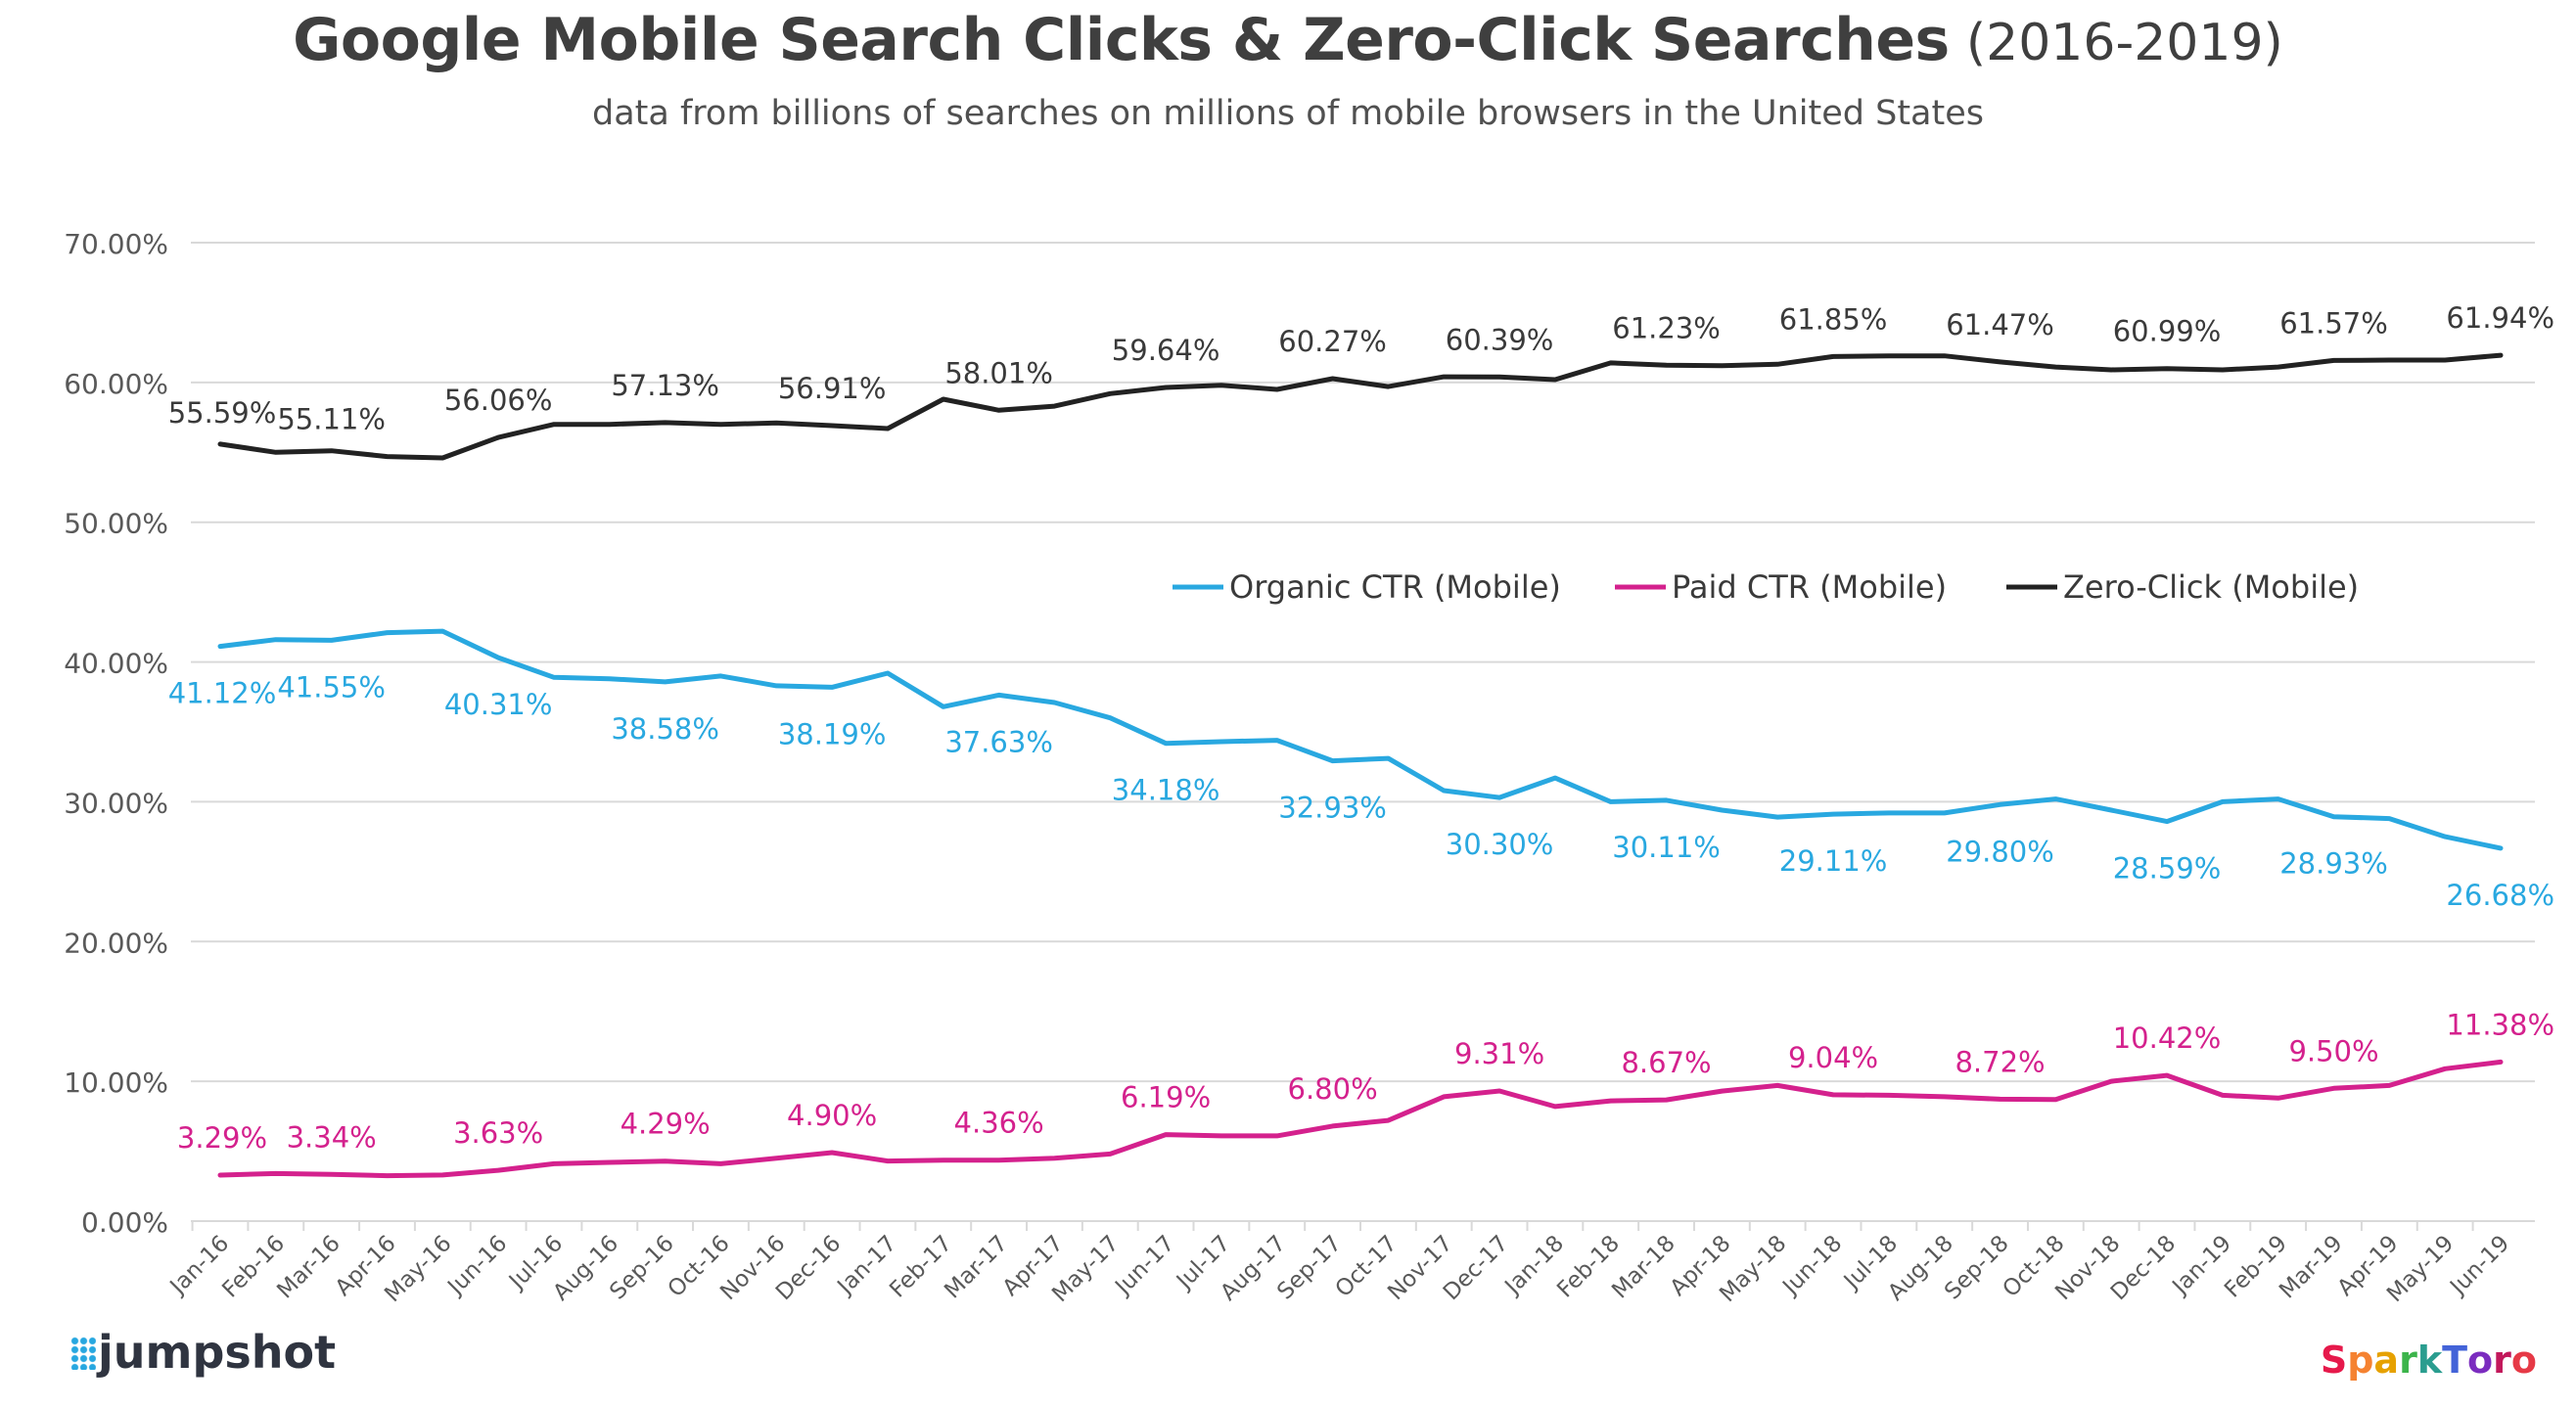 The image size is (2576, 1407). I want to click on data-label-zero: 55.11%, so click(332, 419).